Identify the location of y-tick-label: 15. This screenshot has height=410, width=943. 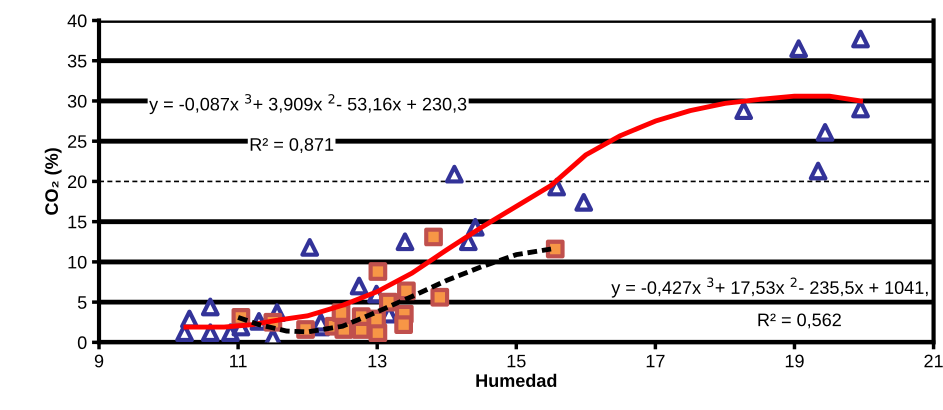
(77, 222).